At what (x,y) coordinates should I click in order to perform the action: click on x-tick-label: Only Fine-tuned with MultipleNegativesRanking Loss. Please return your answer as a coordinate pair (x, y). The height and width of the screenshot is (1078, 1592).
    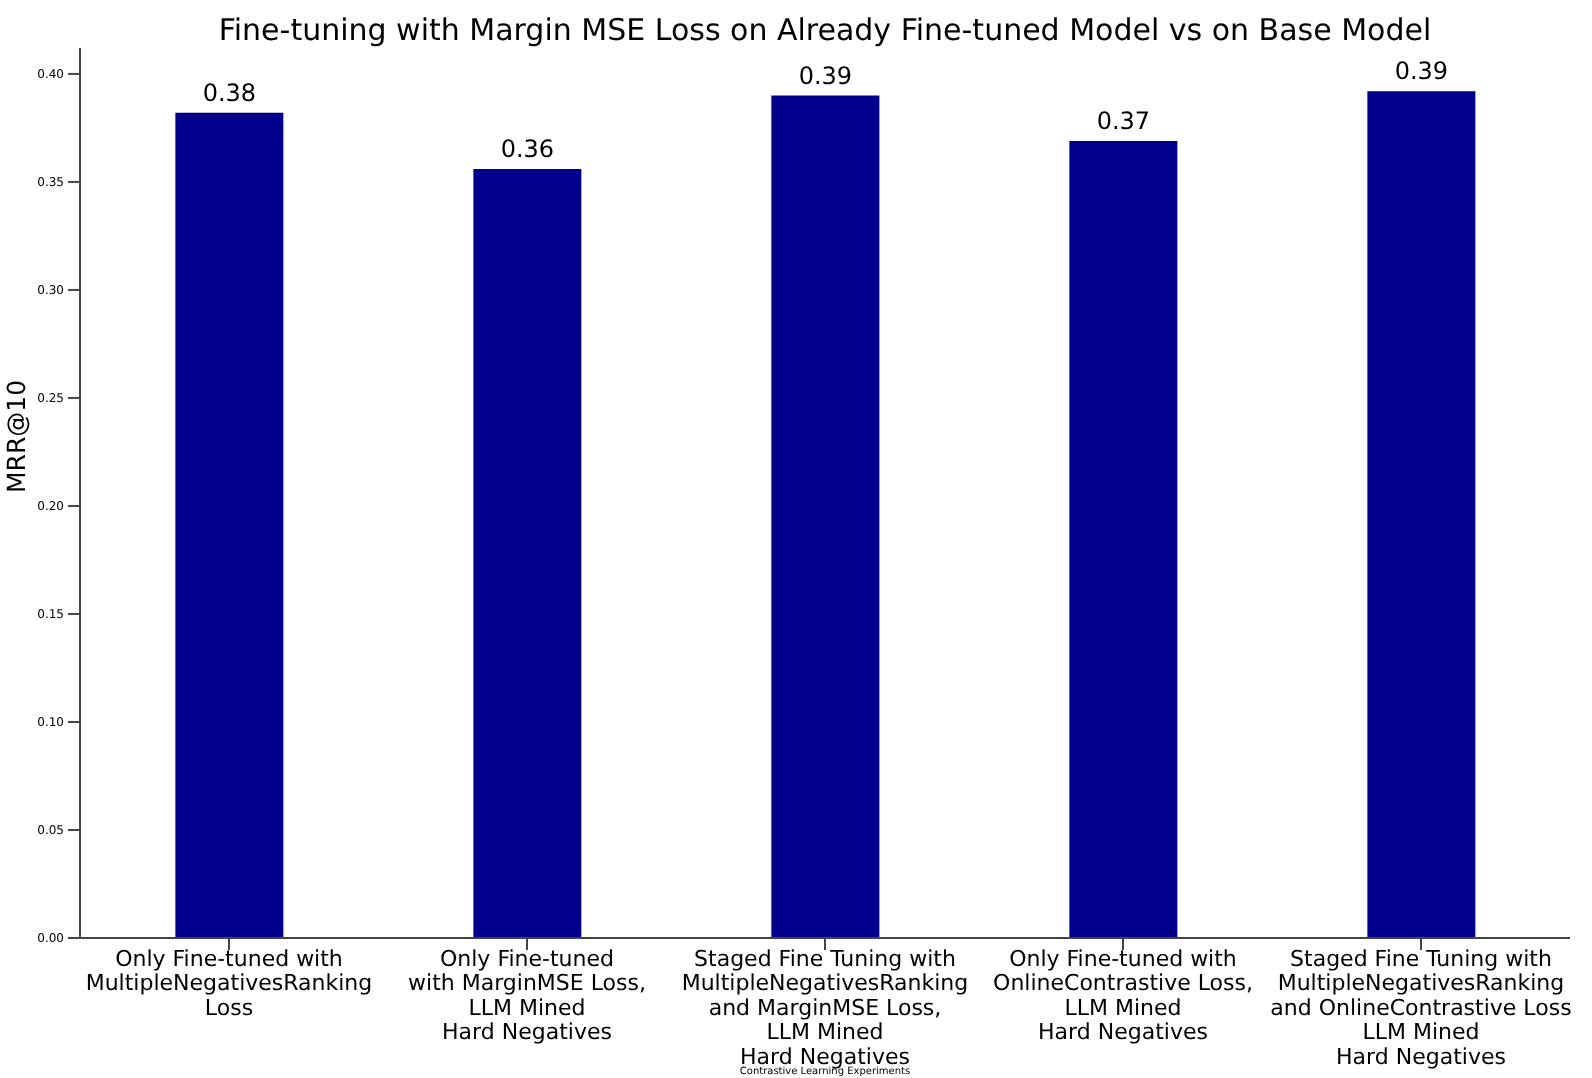
    Looking at the image, I should click on (229, 983).